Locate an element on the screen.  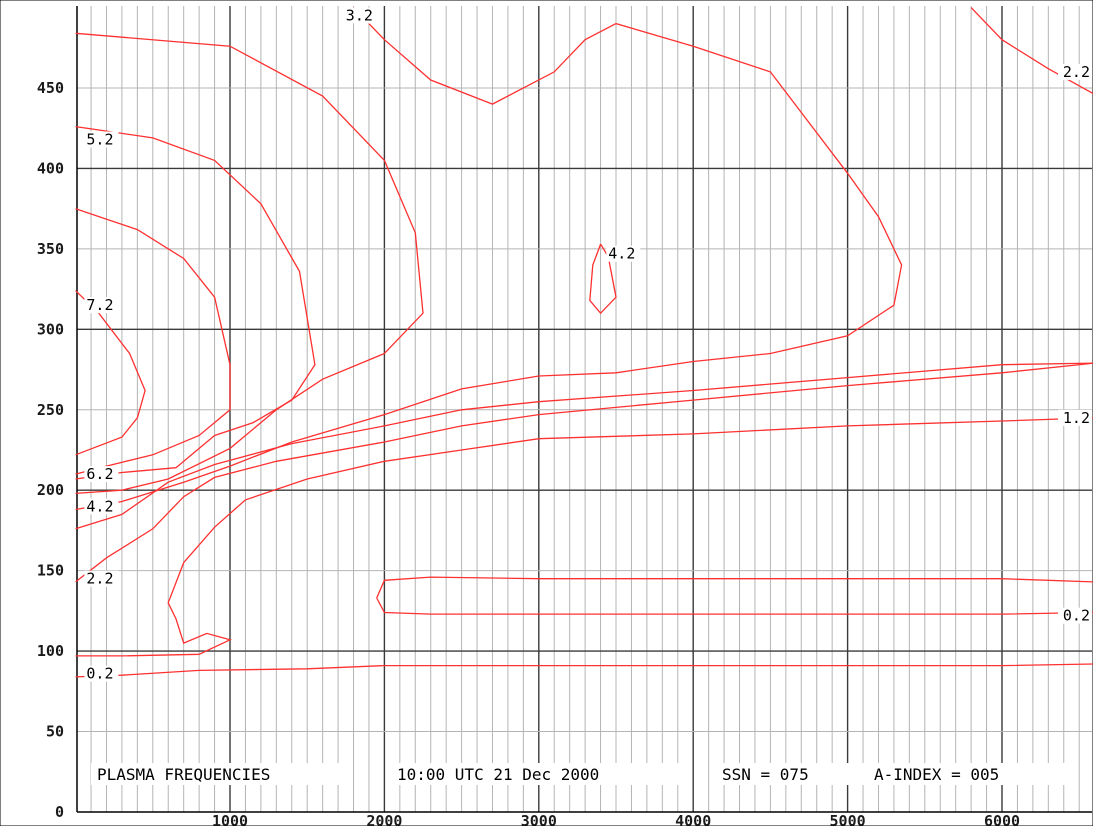
contour-label: 3.2 is located at coordinates (359, 16).